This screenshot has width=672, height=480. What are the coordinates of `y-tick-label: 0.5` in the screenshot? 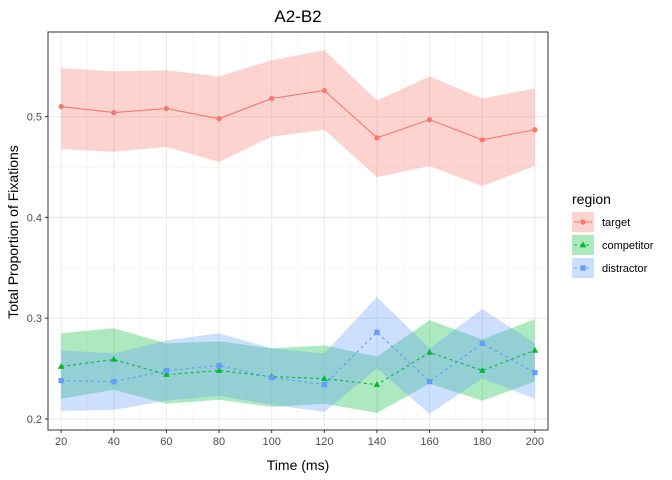 It's located at (34, 118).